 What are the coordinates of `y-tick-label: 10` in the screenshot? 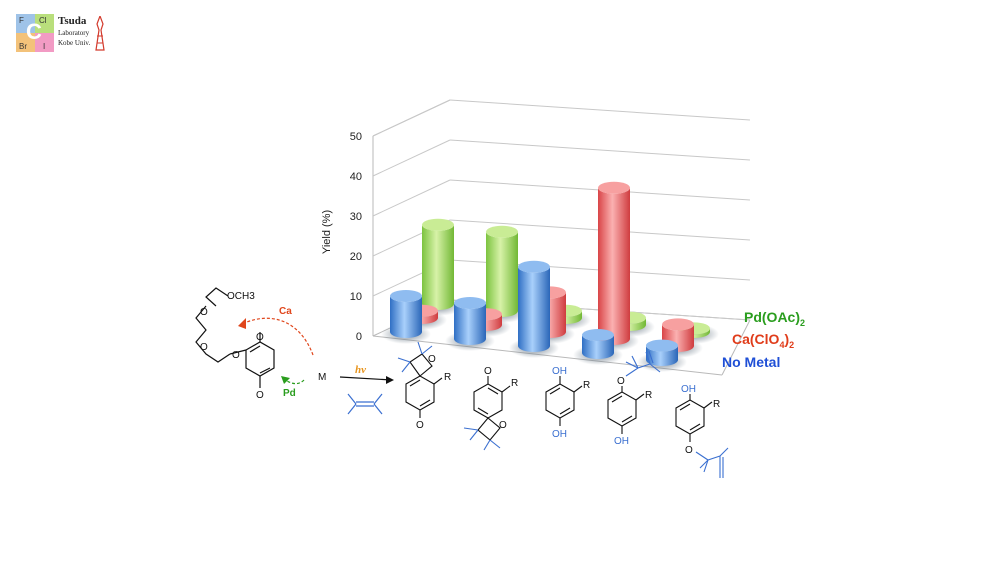 It's located at (356, 297).